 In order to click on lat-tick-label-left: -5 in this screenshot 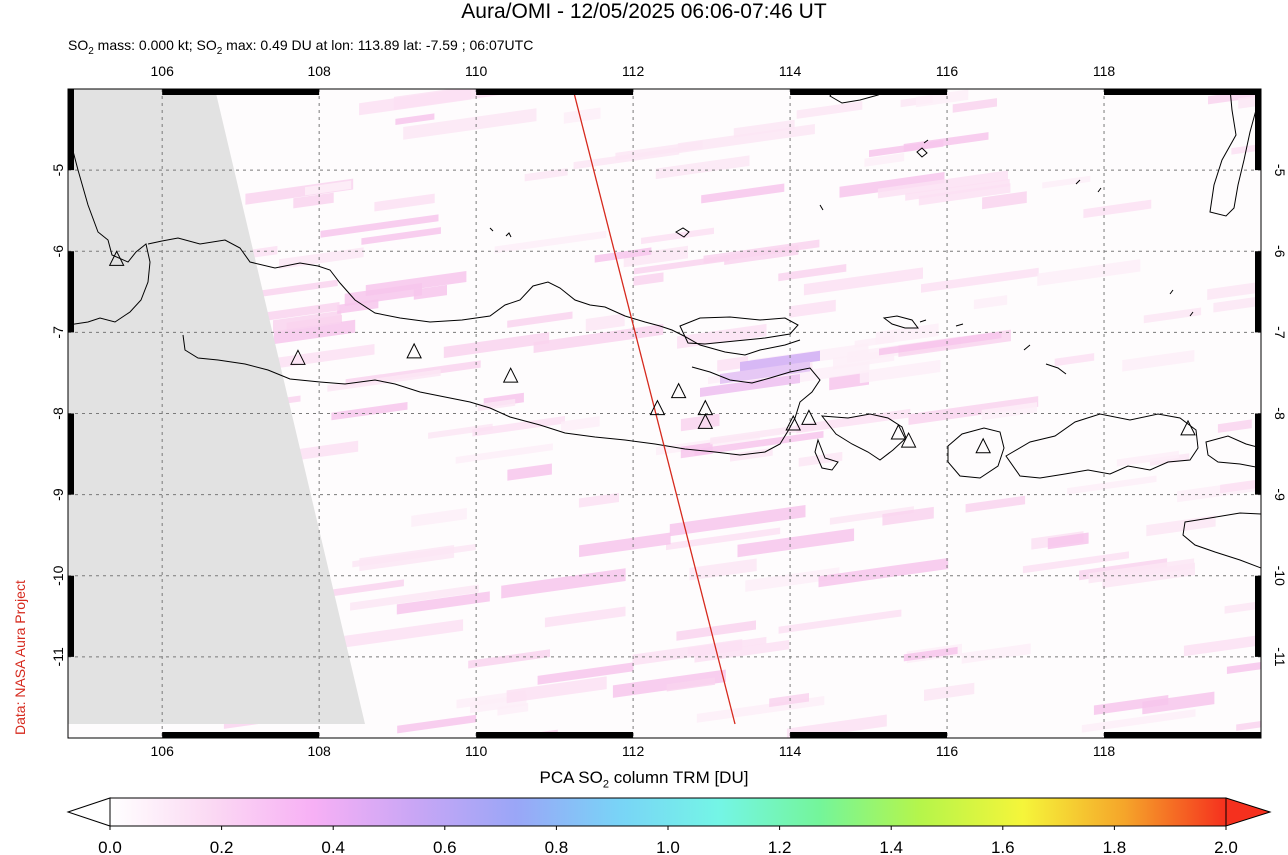, I will do `click(58, 170)`.